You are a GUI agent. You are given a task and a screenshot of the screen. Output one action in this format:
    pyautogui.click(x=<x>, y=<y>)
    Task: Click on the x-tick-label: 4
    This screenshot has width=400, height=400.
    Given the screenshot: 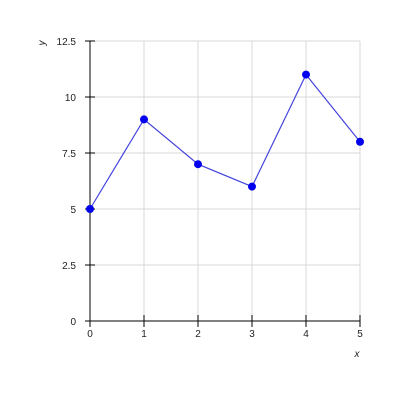 What is the action you would take?
    pyautogui.click(x=306, y=334)
    